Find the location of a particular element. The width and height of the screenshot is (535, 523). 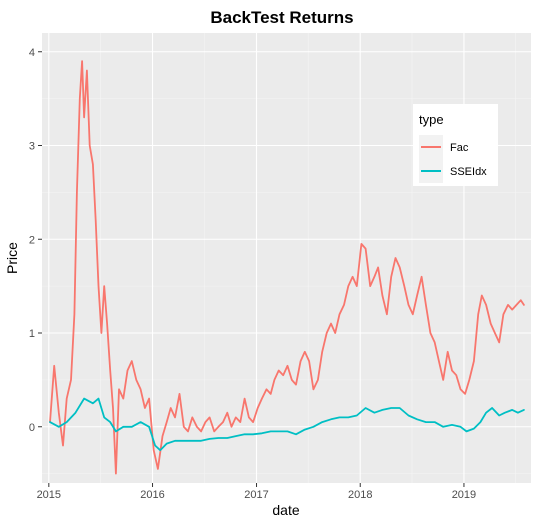

legend-label-sseidx: SSEIdx is located at coordinates (468, 172).